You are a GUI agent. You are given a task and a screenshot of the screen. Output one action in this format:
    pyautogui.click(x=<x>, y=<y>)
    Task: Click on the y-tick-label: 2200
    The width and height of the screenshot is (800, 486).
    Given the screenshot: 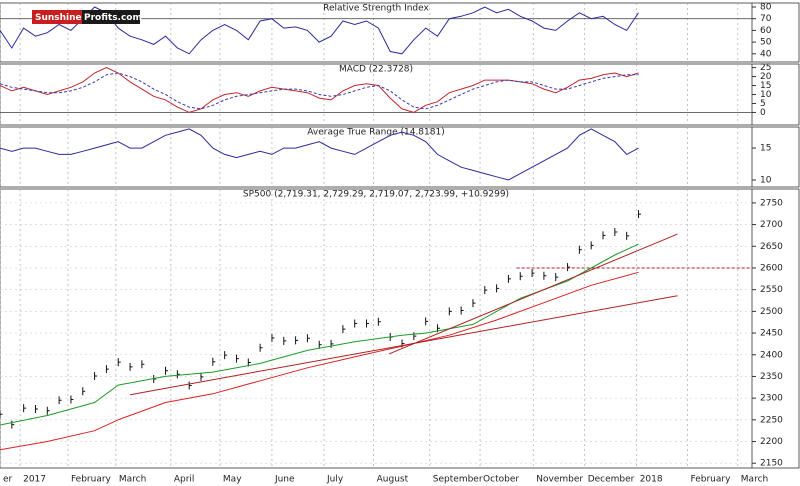 What is the action you would take?
    pyautogui.click(x=771, y=442)
    